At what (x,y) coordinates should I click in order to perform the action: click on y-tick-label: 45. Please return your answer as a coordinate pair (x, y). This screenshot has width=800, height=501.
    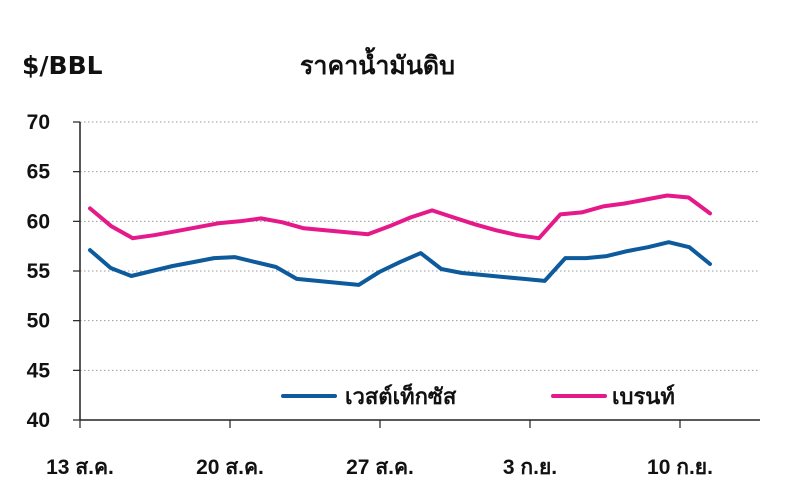
    Looking at the image, I should click on (39, 370).